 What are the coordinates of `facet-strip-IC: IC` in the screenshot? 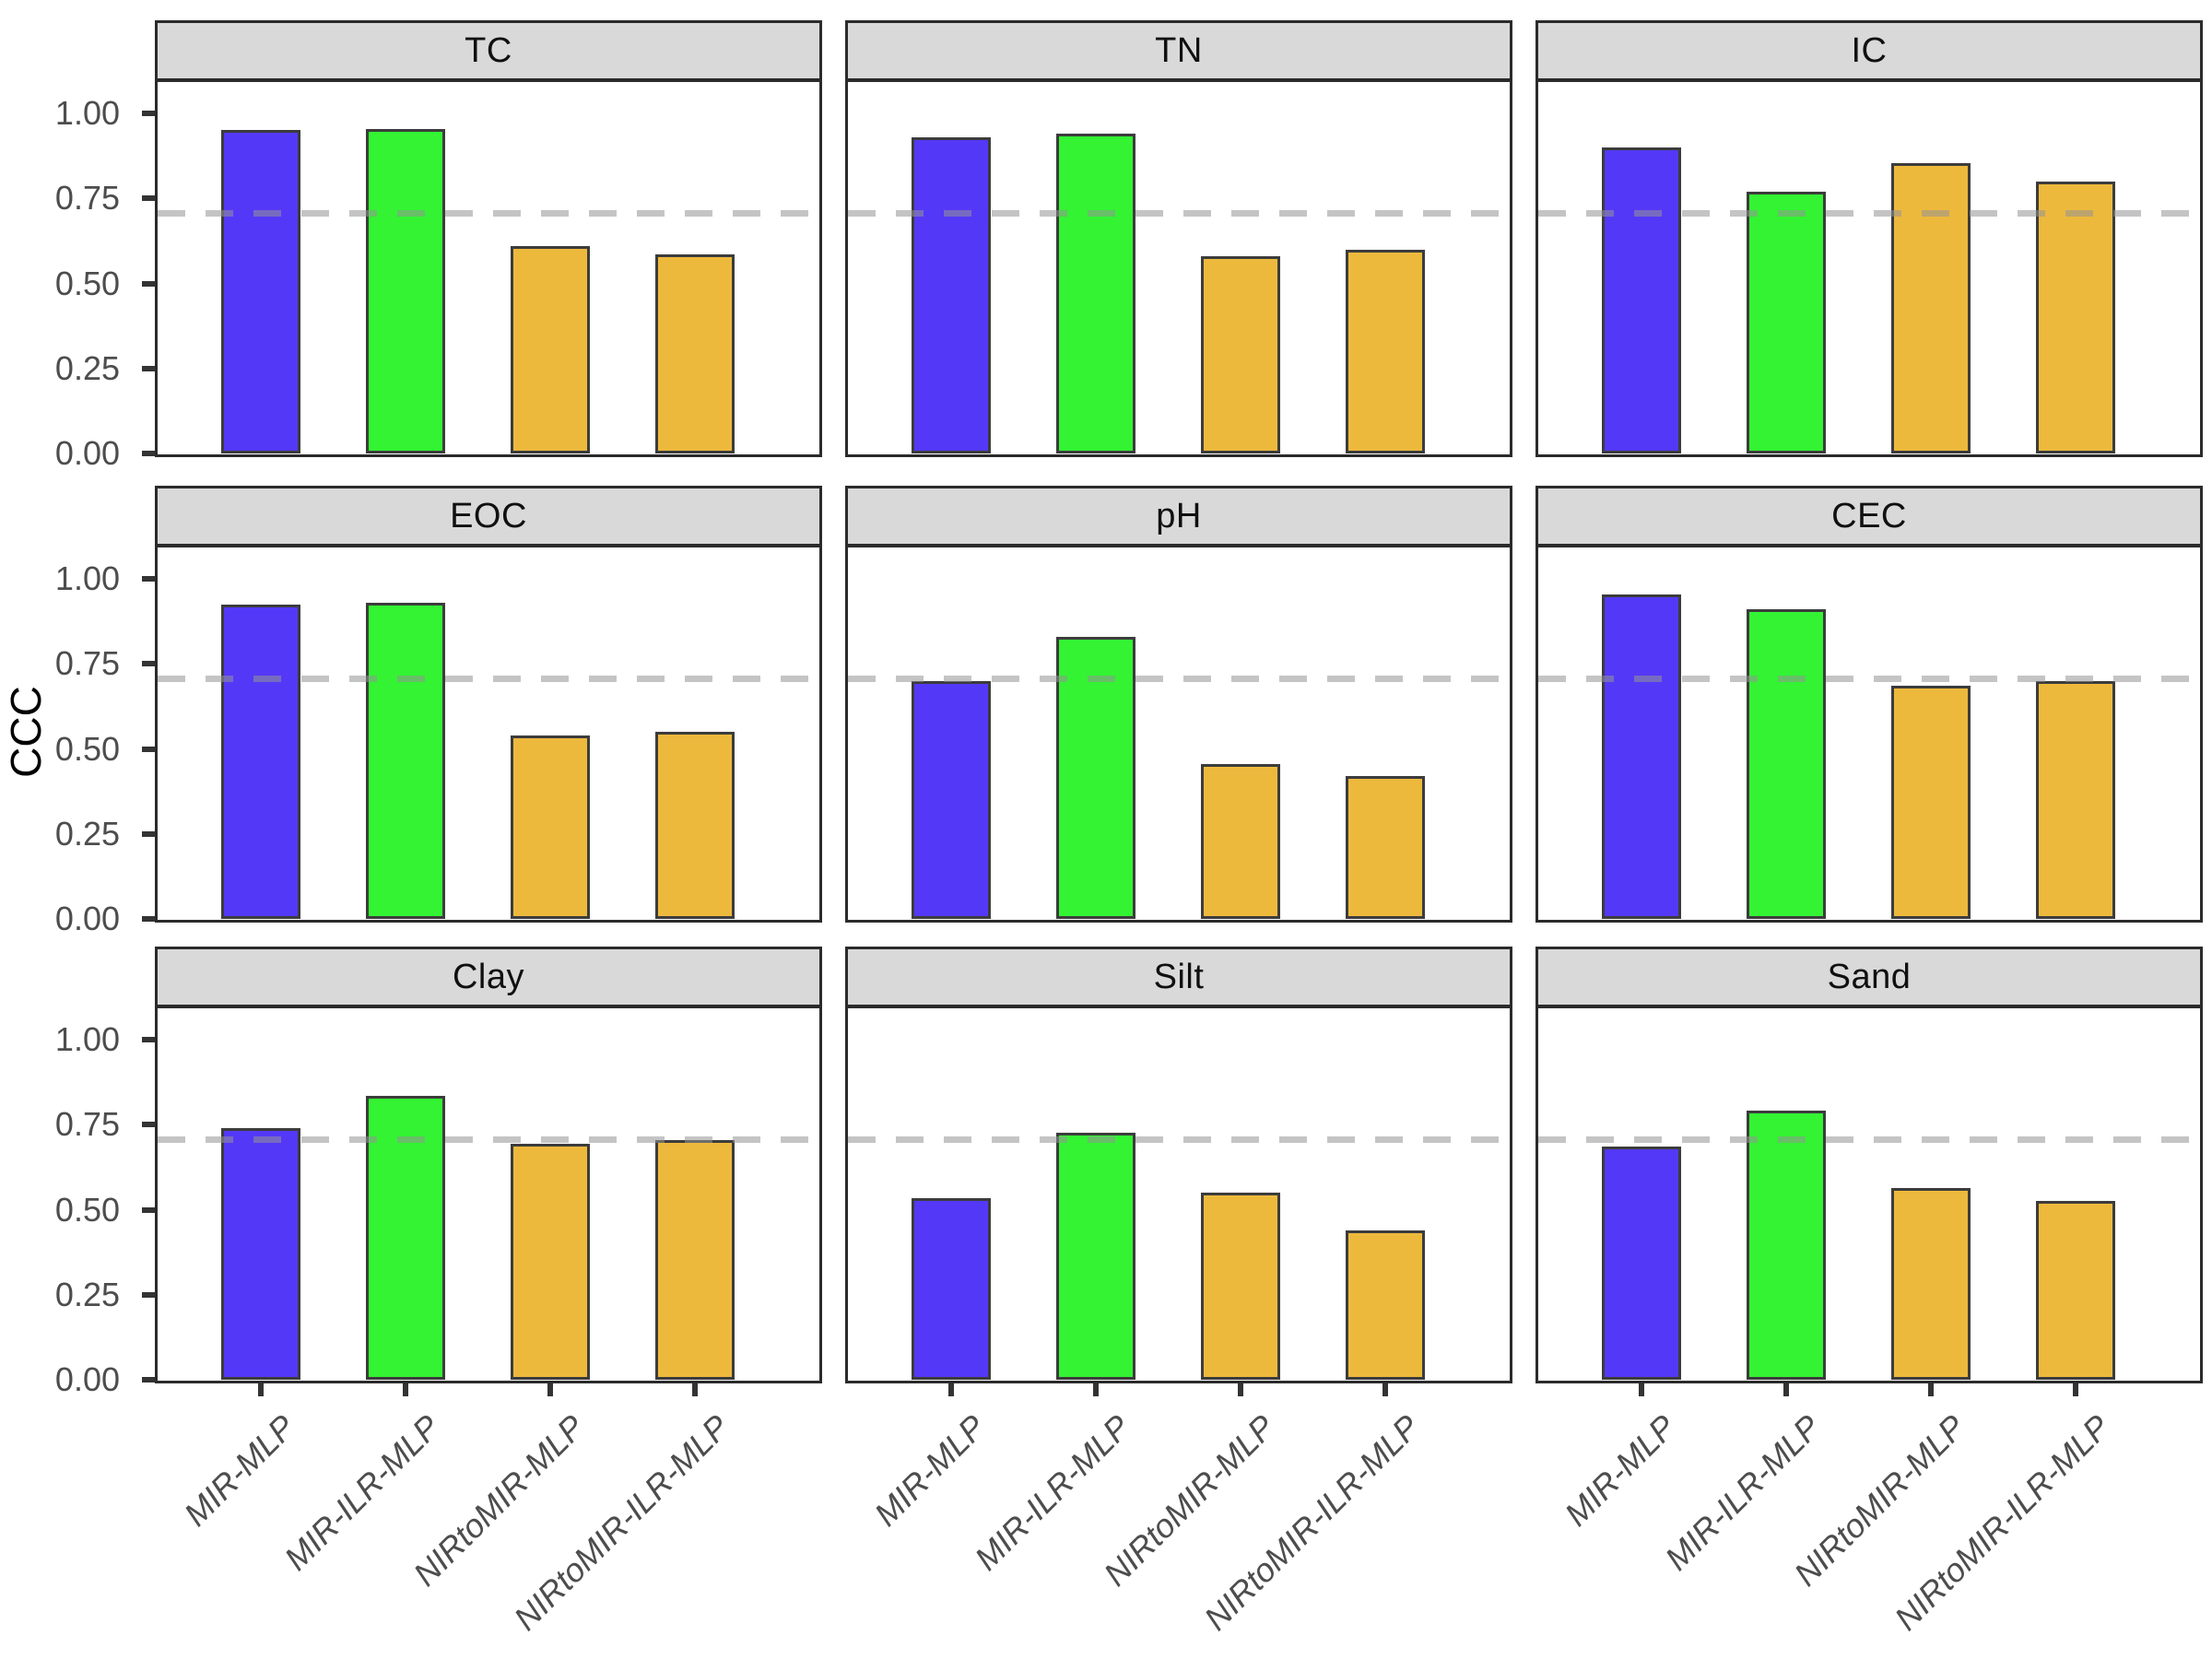 It's located at (1869, 50).